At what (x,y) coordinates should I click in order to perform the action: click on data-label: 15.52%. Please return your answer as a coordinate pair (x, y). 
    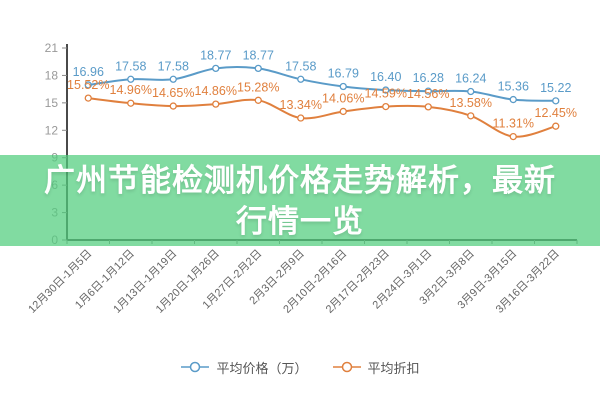
    Looking at the image, I should click on (88, 85).